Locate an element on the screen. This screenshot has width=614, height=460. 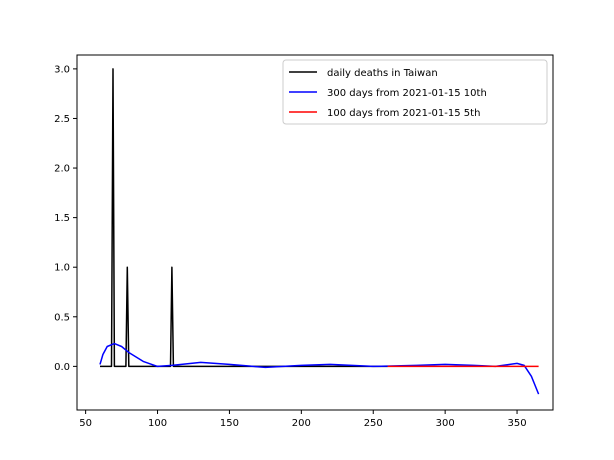
y-tick-label: 0.0 is located at coordinates (62, 367).